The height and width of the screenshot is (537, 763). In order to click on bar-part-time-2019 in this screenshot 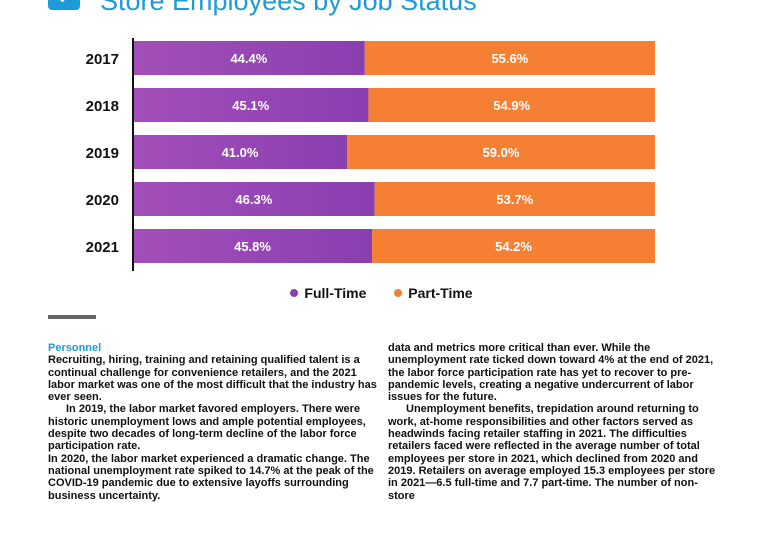, I will do `click(501, 152)`.